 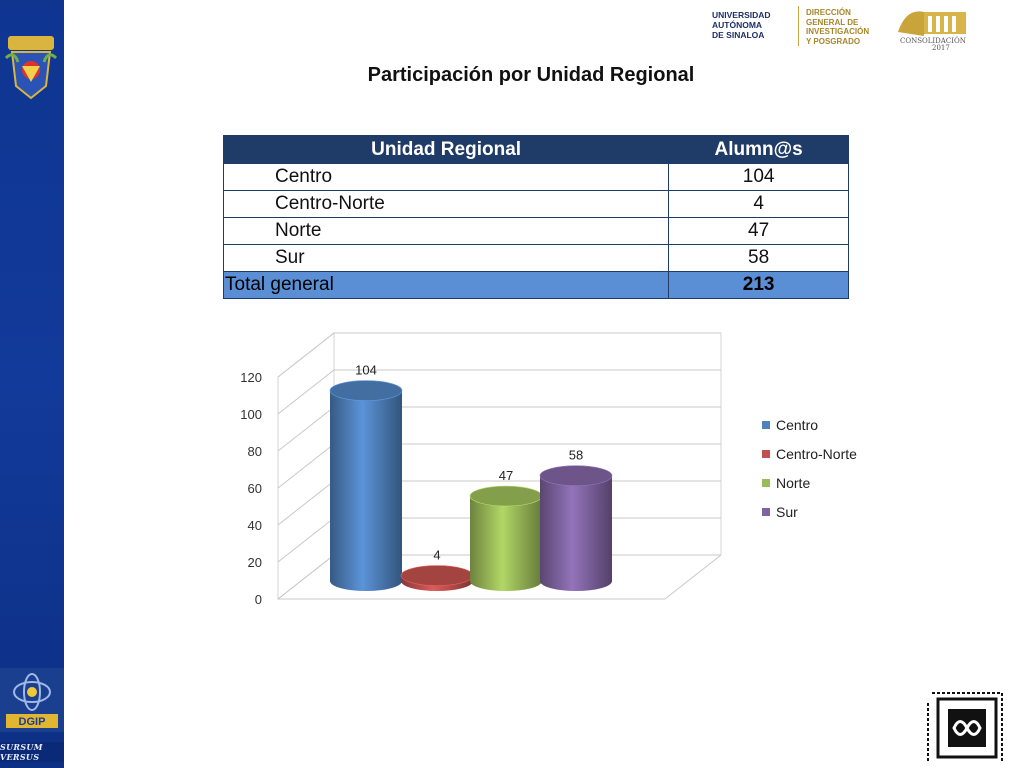 I want to click on side-band: DGIP SURSUM VERSUS, so click(x=32, y=384).